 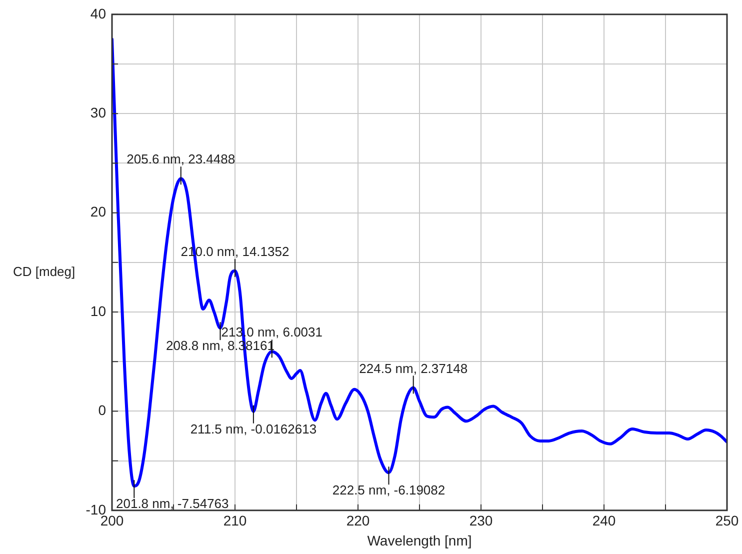 What do you see at coordinates (419, 540) in the screenshot?
I see `x-axis-title: Wavelength [nm]` at bounding box center [419, 540].